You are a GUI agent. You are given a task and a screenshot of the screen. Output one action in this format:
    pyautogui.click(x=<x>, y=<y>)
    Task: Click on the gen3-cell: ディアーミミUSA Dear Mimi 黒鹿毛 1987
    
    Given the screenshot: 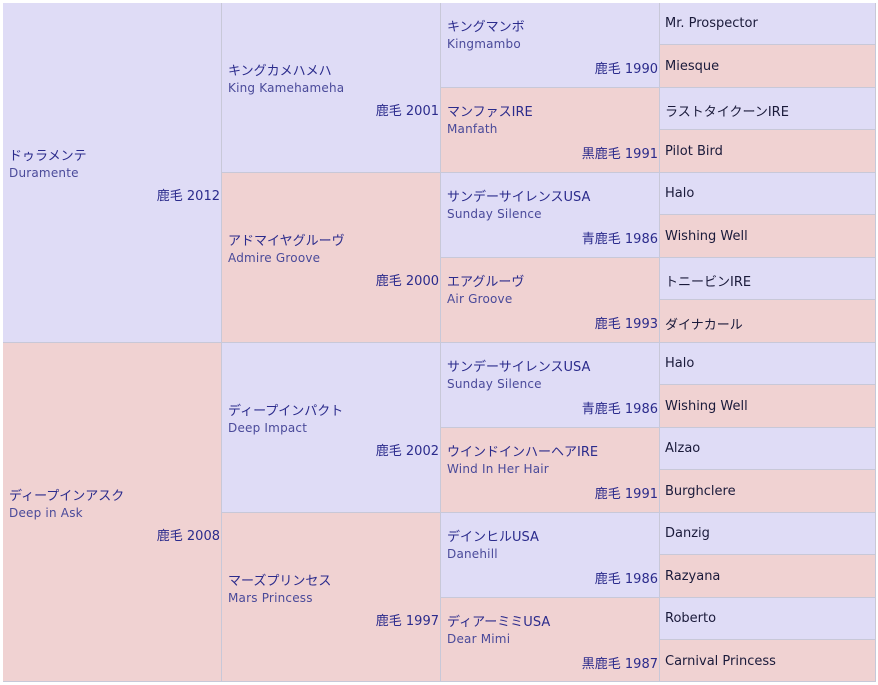 What is the action you would take?
    pyautogui.click(x=550, y=640)
    